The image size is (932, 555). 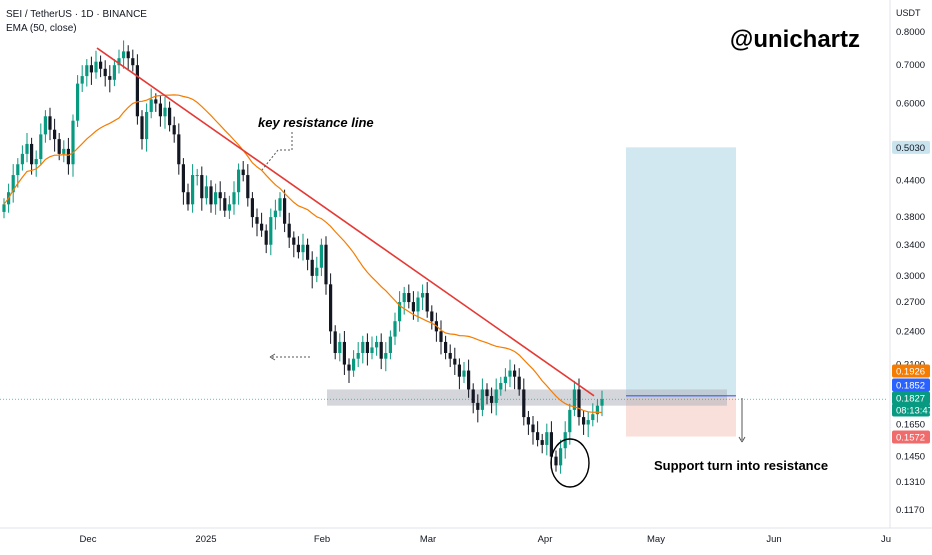 I want to click on resistance-annotation: key resistance line, so click(x=316, y=122).